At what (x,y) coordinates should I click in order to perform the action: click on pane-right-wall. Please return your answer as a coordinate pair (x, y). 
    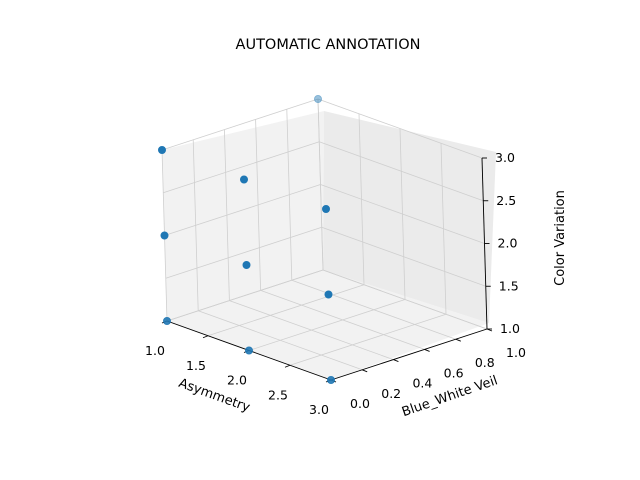
    Looking at the image, I should click on (409, 217).